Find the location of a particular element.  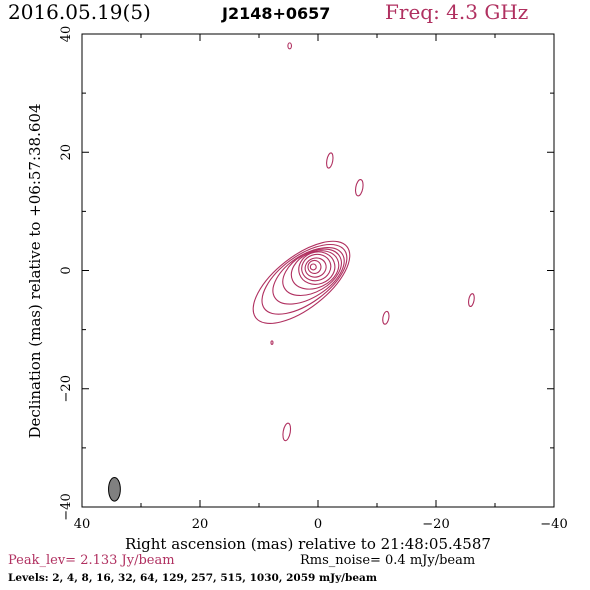

beam-layer is located at coordinates (114, 489).